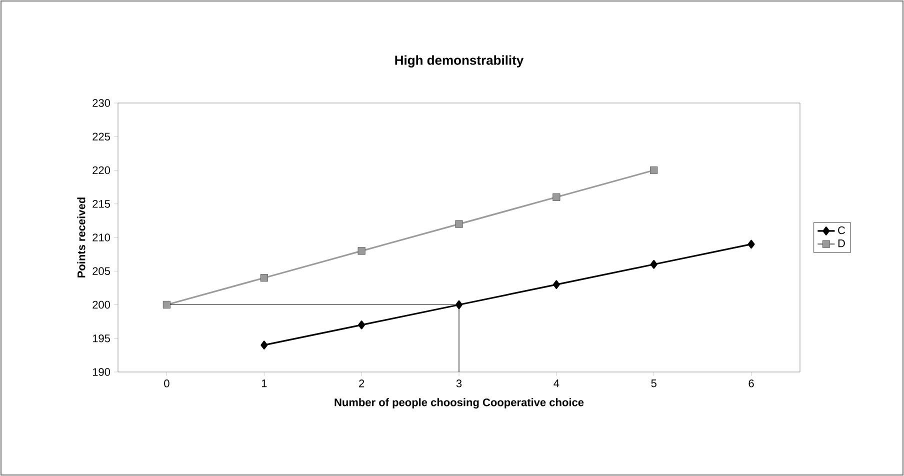 This screenshot has height=476, width=904. What do you see at coordinates (101, 238) in the screenshot?
I see `y-tick-label: 210` at bounding box center [101, 238].